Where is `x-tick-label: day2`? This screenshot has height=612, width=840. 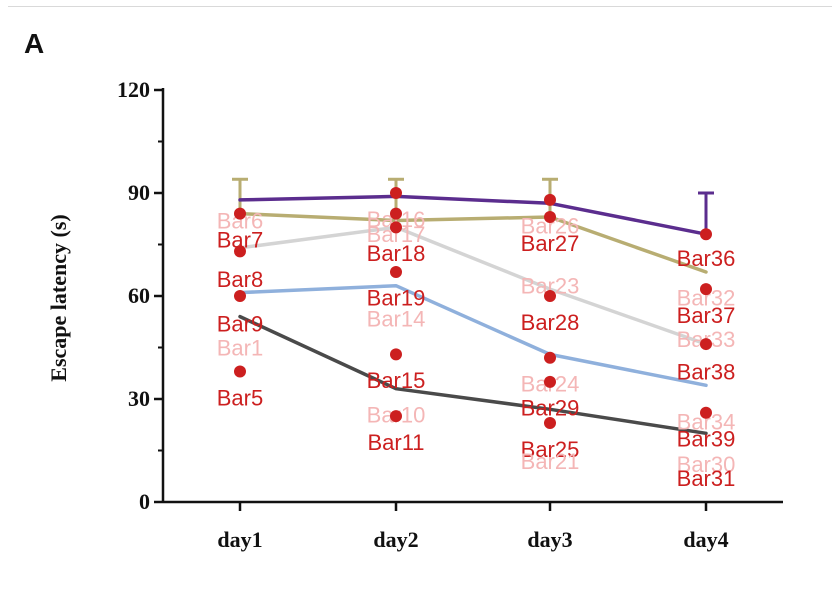 x-tick-label: day2 is located at coordinates (395, 539).